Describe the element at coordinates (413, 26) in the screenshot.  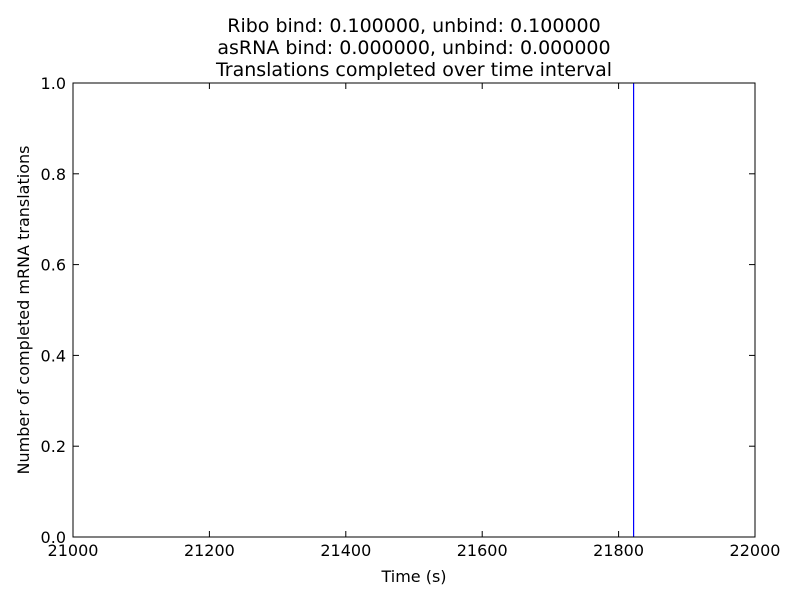
I see `chart-title-line-1: Ribo bind: 0.100000, unbind: 0.100000` at that location.